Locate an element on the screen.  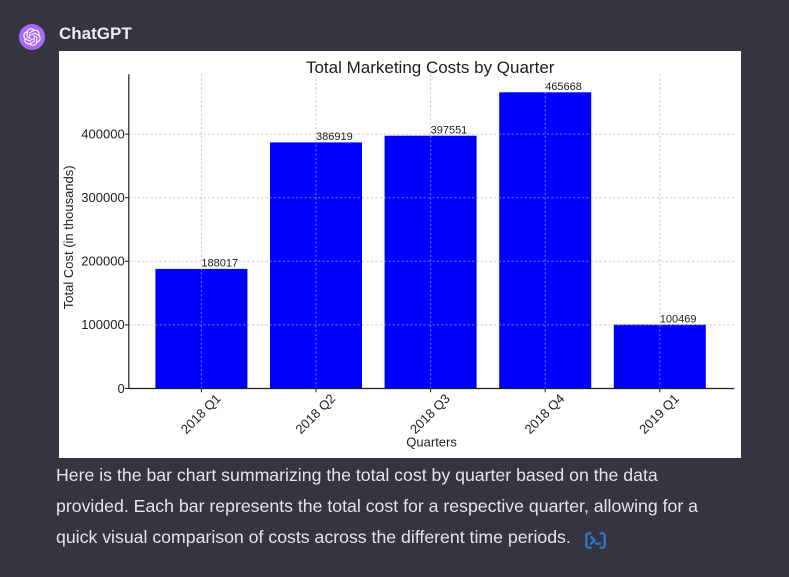
svg-text:Total Marketing Costs by Quart: Total Marketing Costs by Quarter is located at coordinates (430, 67).